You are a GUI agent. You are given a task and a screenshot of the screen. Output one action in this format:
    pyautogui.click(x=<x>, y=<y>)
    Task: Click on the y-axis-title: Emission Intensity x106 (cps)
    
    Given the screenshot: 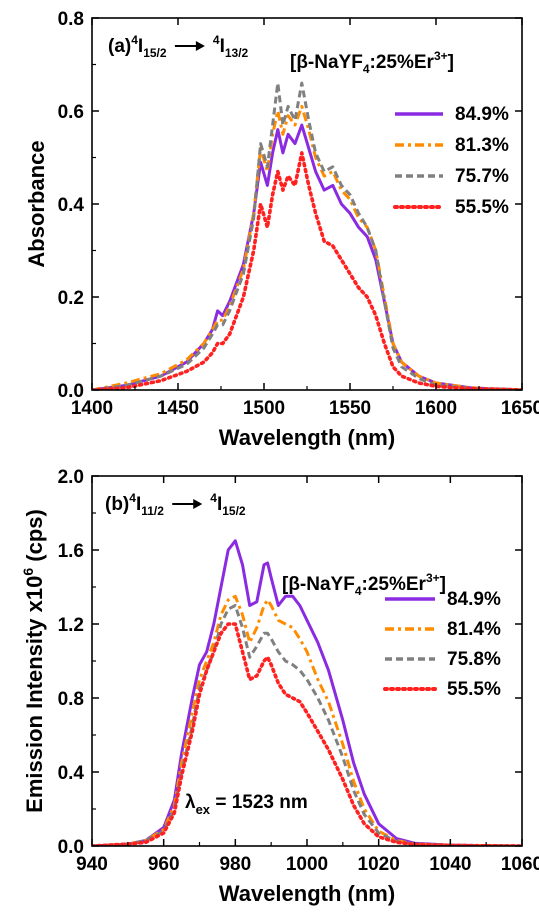 What is the action you would take?
    pyautogui.click(x=33, y=661)
    